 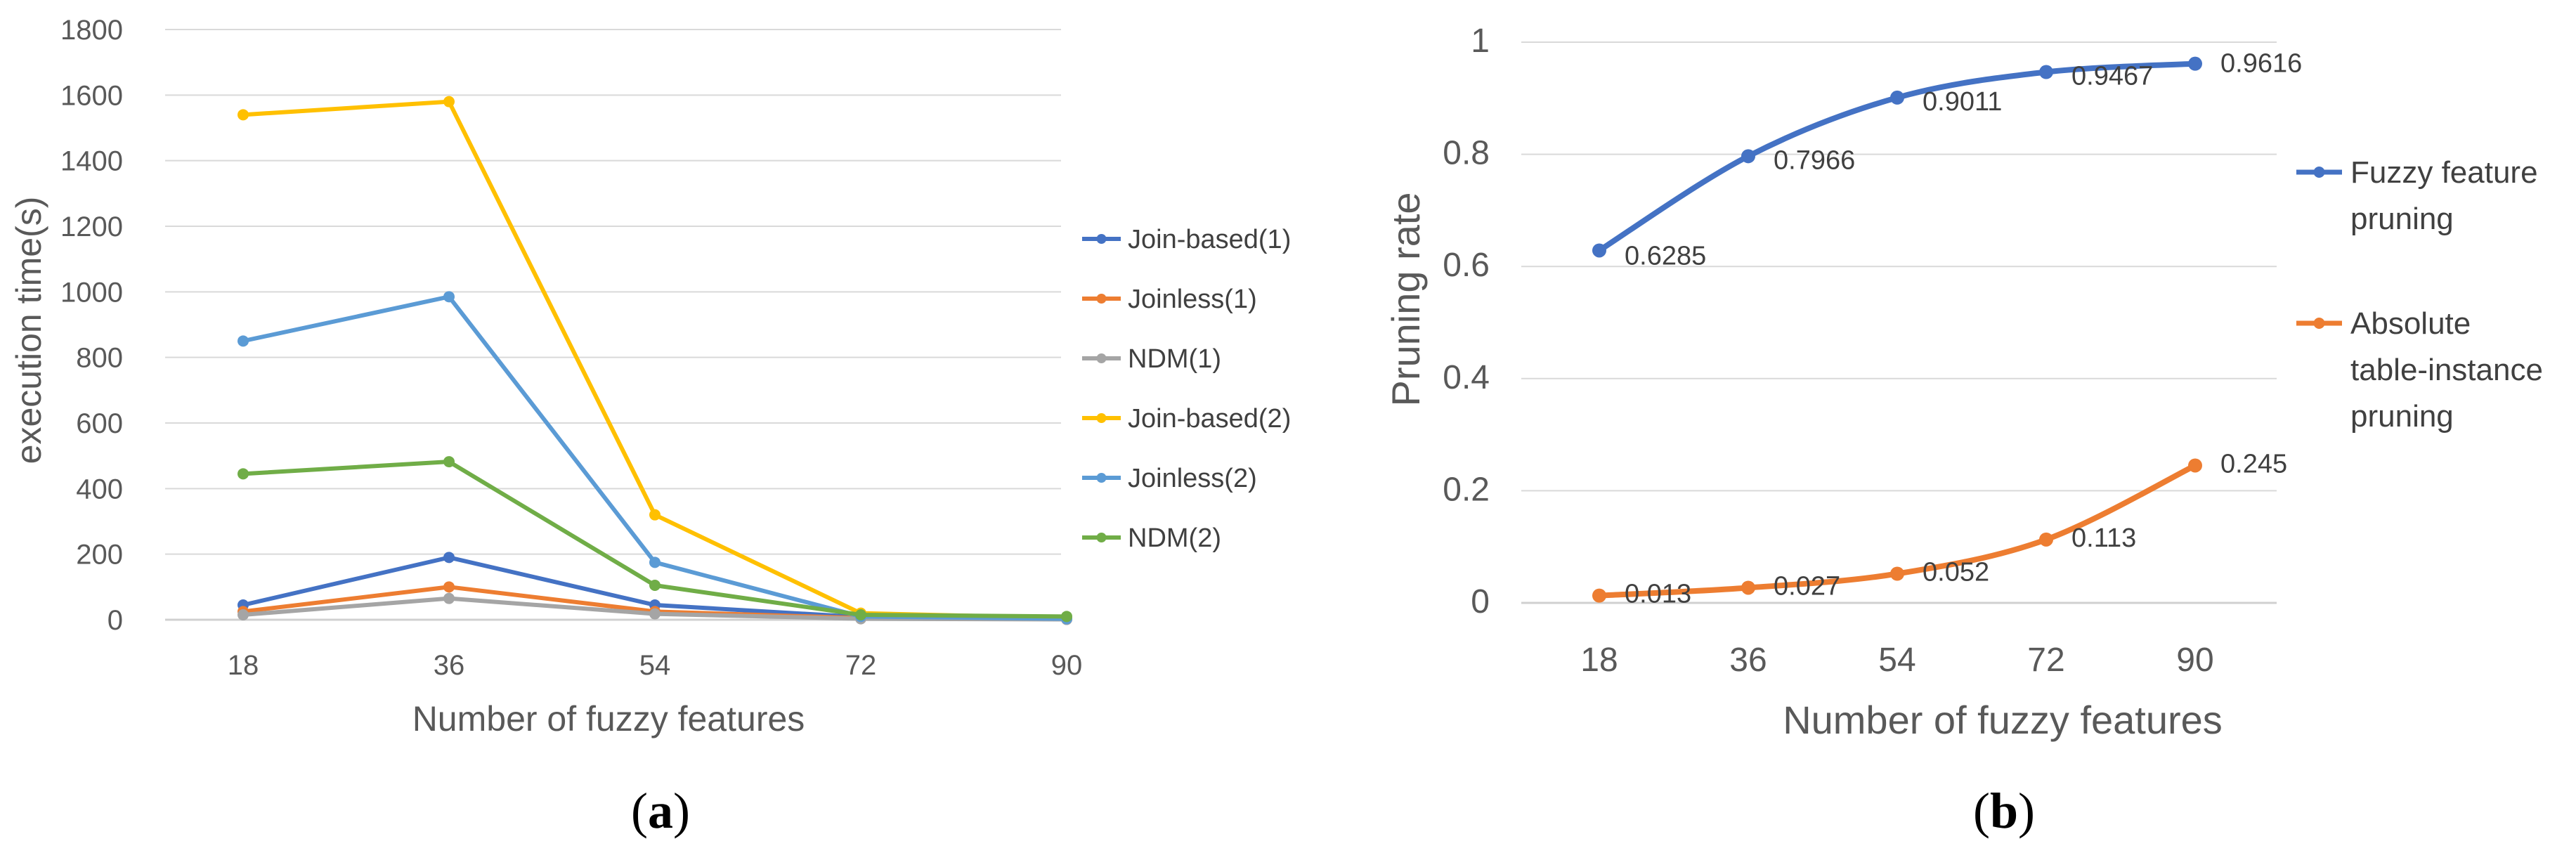 What do you see at coordinates (1814, 160) in the screenshot?
I see `b-data-label: 0.7966` at bounding box center [1814, 160].